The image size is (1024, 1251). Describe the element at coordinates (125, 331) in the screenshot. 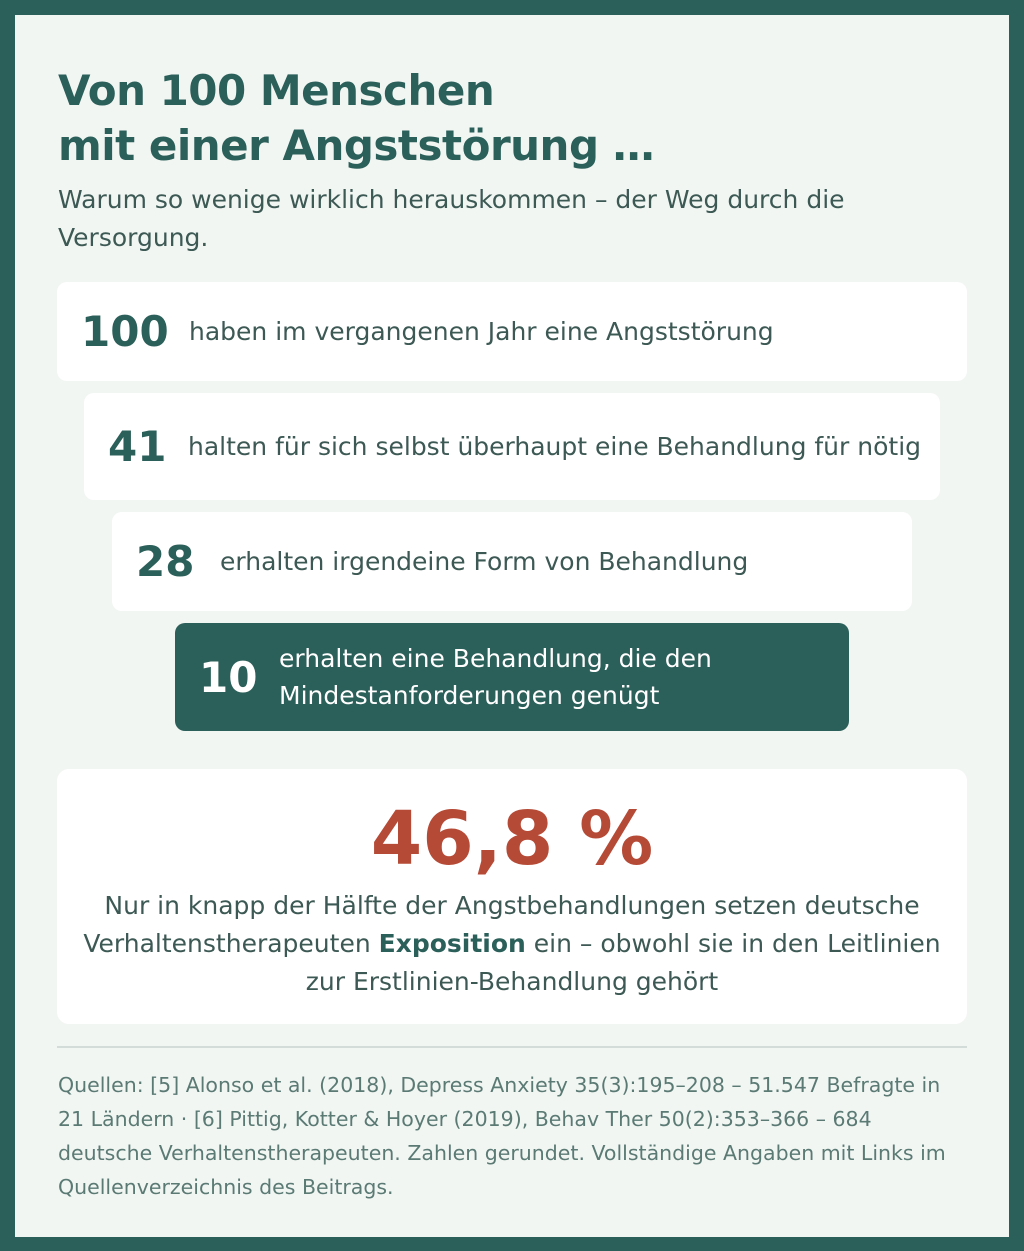

I see `funnel-value: 100` at that location.